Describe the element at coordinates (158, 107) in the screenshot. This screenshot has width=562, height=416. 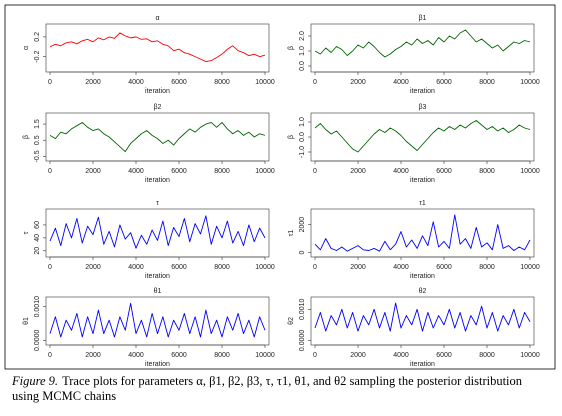
I see `panel-title: β2` at that location.